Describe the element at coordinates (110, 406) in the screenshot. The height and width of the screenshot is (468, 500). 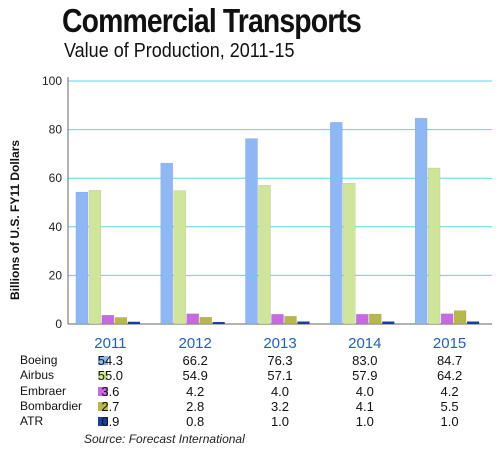
I see `table-cell: 2.7` at that location.